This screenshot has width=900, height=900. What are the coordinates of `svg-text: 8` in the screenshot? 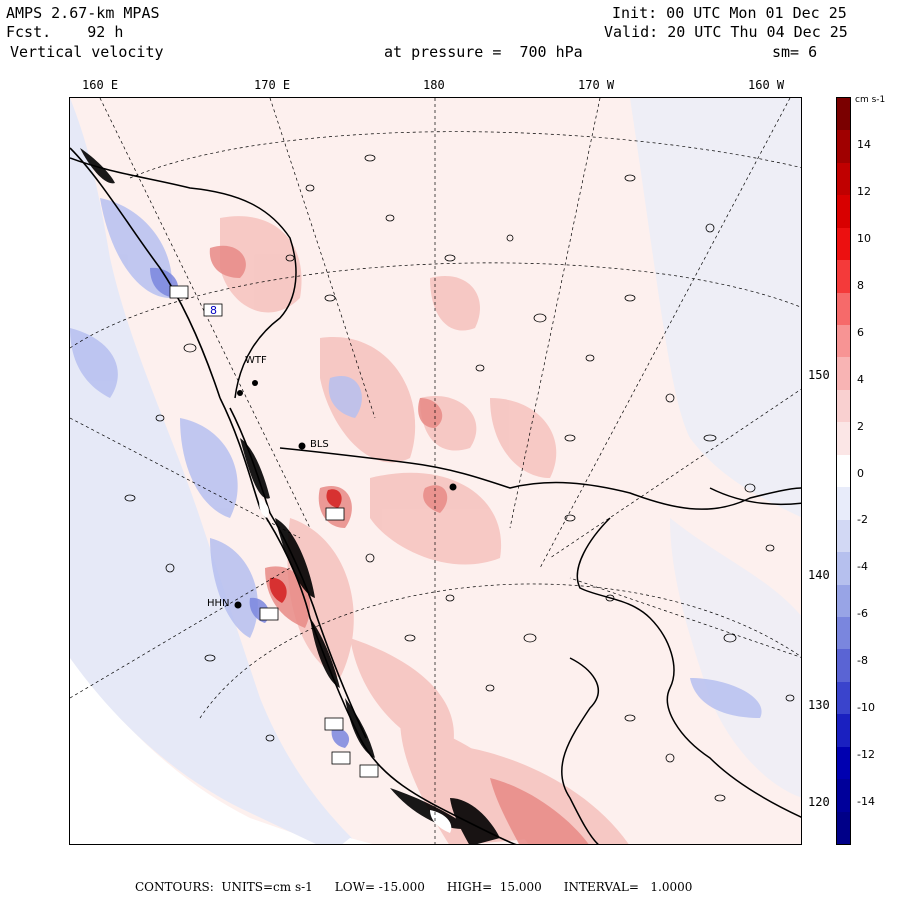 It's located at (213, 310).